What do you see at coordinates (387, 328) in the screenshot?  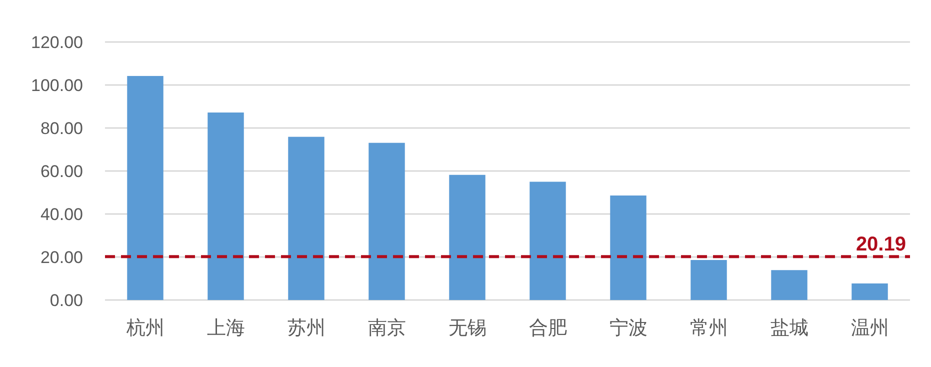 I see `x-tick-label: 南京` at bounding box center [387, 328].